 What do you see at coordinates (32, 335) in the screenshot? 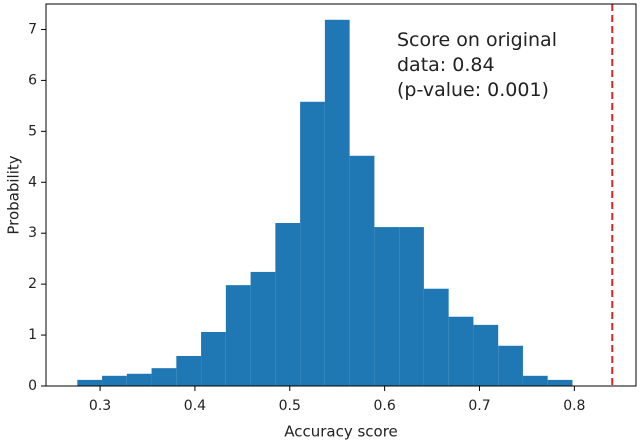
I see `y-tick-label: 1` at bounding box center [32, 335].